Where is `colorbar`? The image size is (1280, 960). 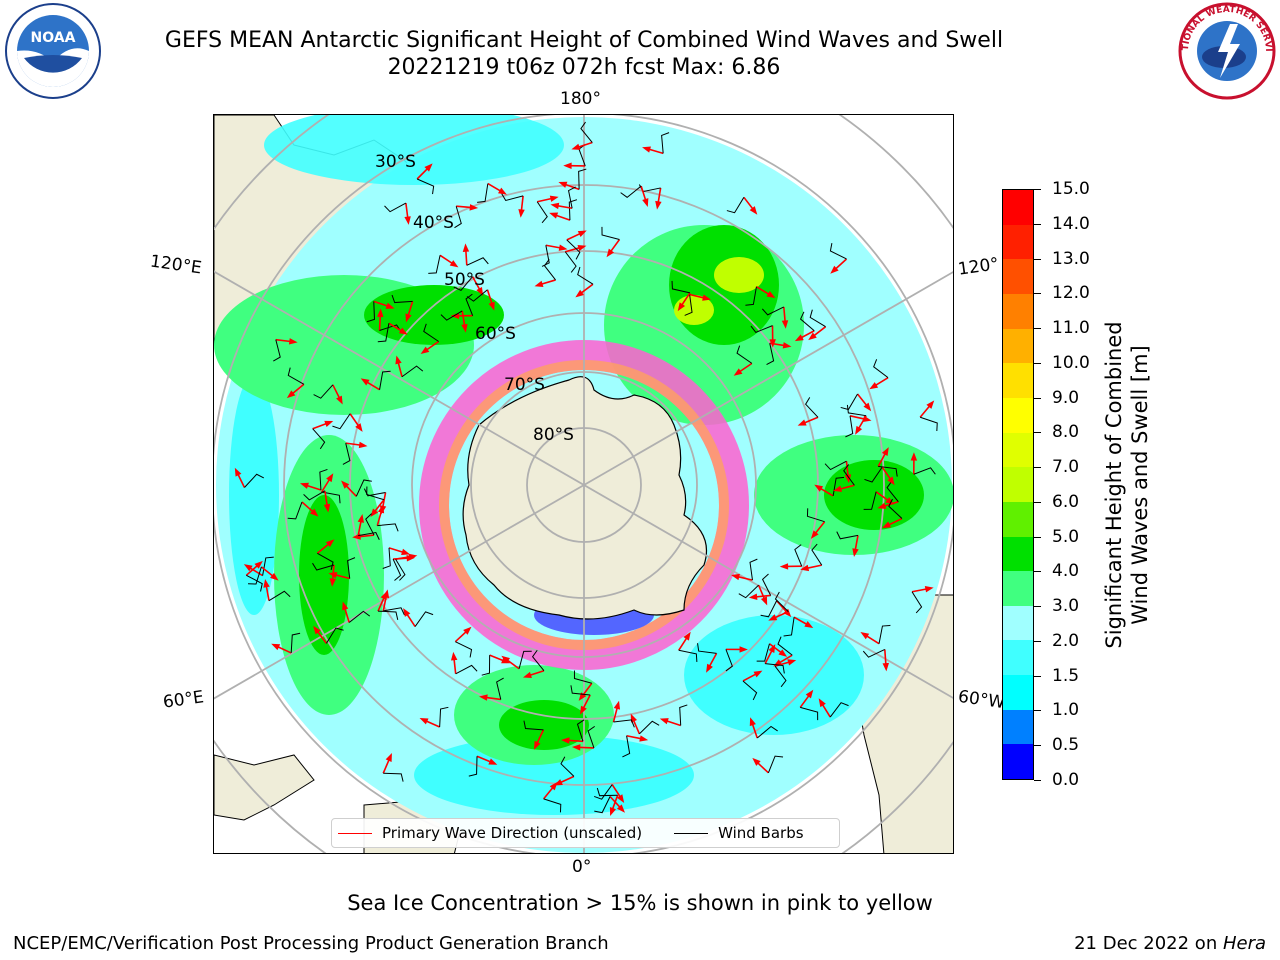 colorbar is located at coordinates (1018, 484).